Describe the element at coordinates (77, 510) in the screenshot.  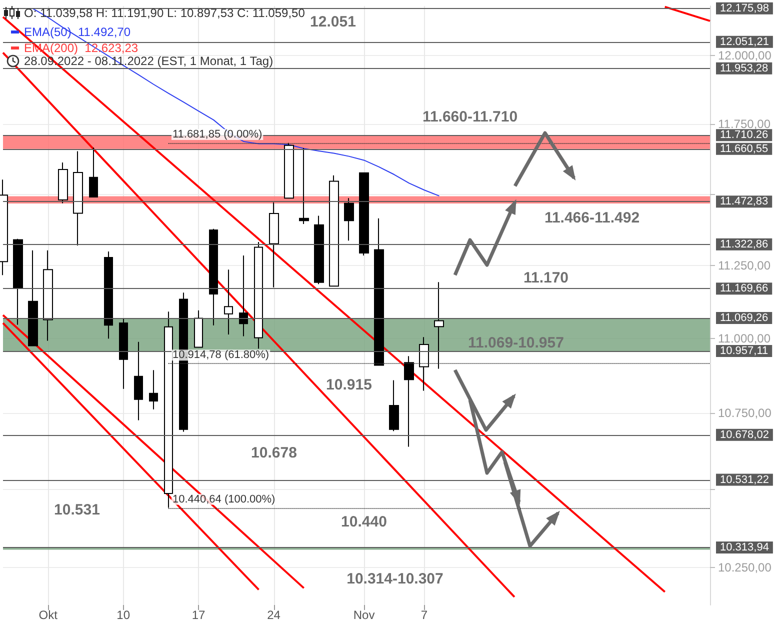
I see `annotation: 10.531` at that location.